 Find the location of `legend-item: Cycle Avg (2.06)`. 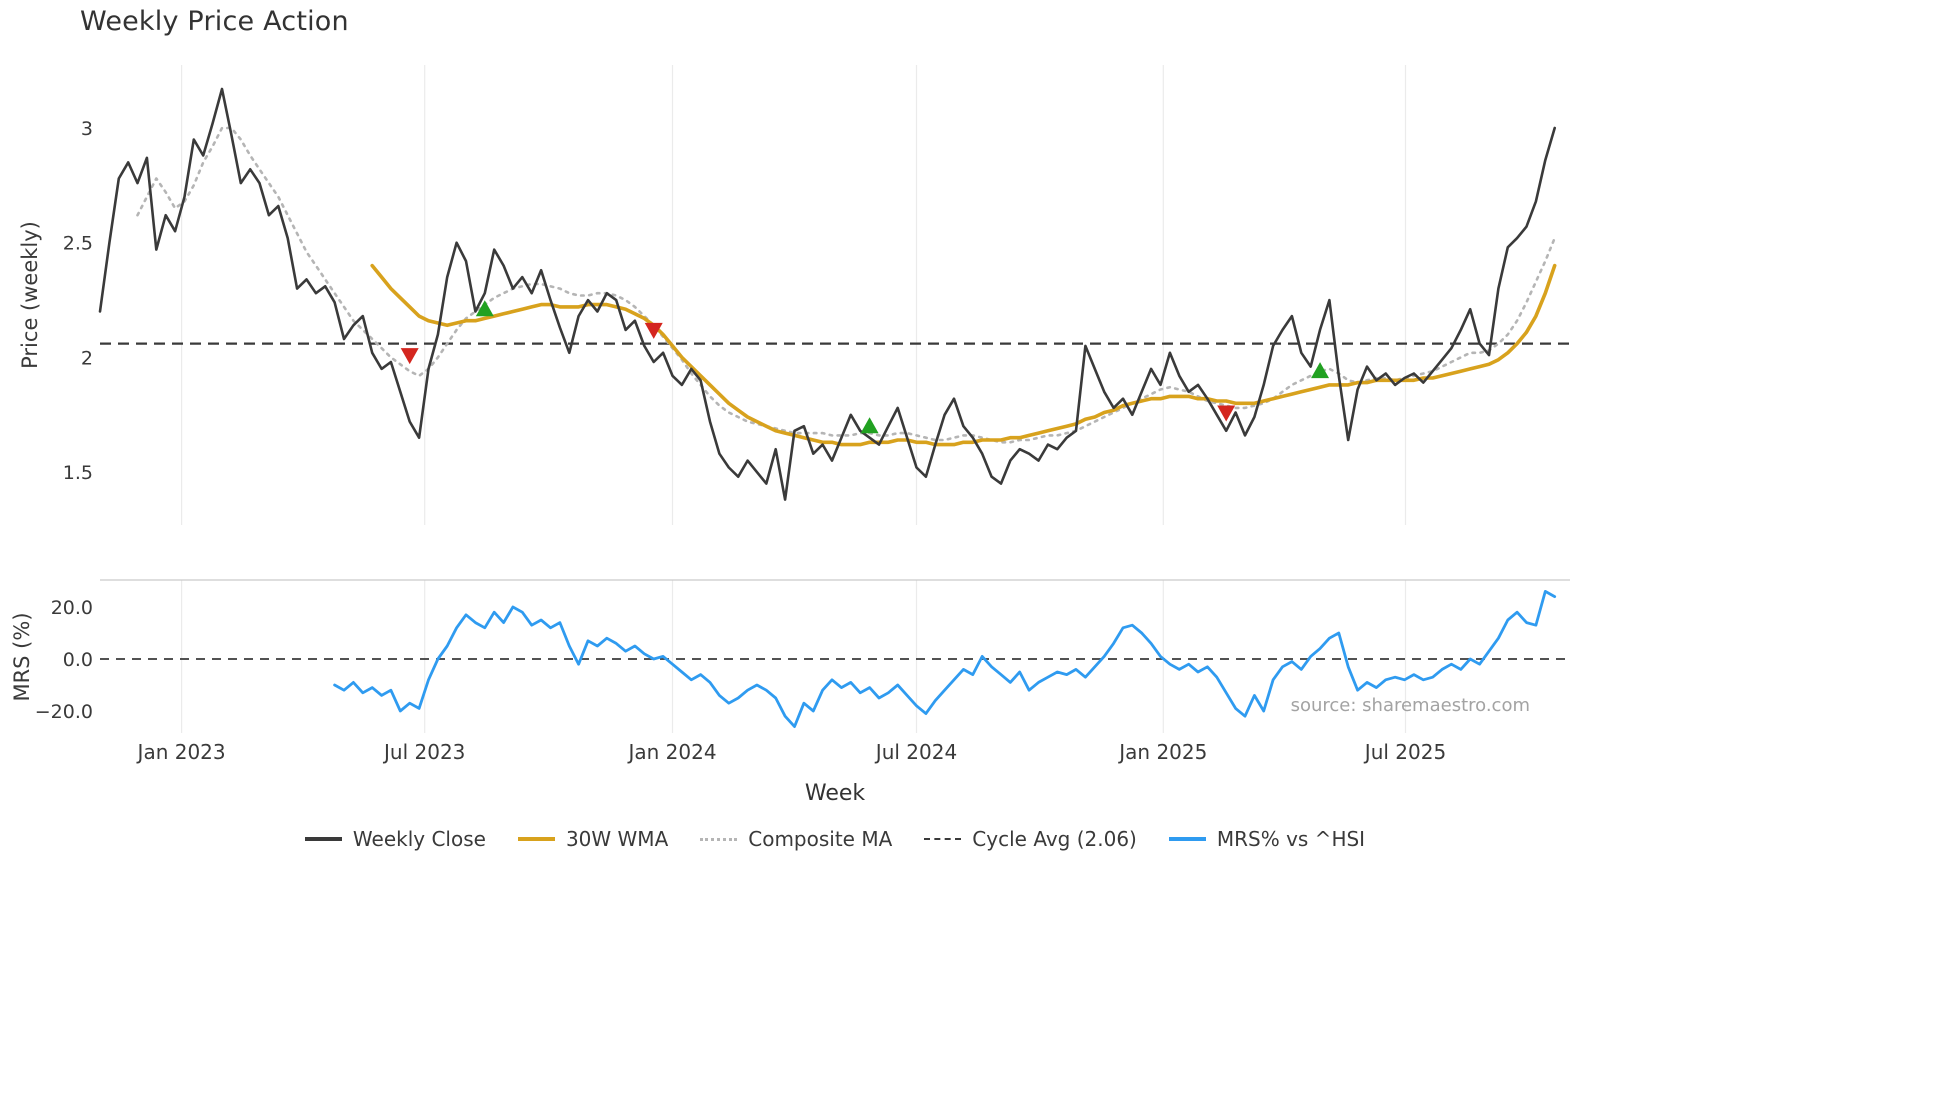

legend-item: Cycle Avg (2.06) is located at coordinates (1030, 839).